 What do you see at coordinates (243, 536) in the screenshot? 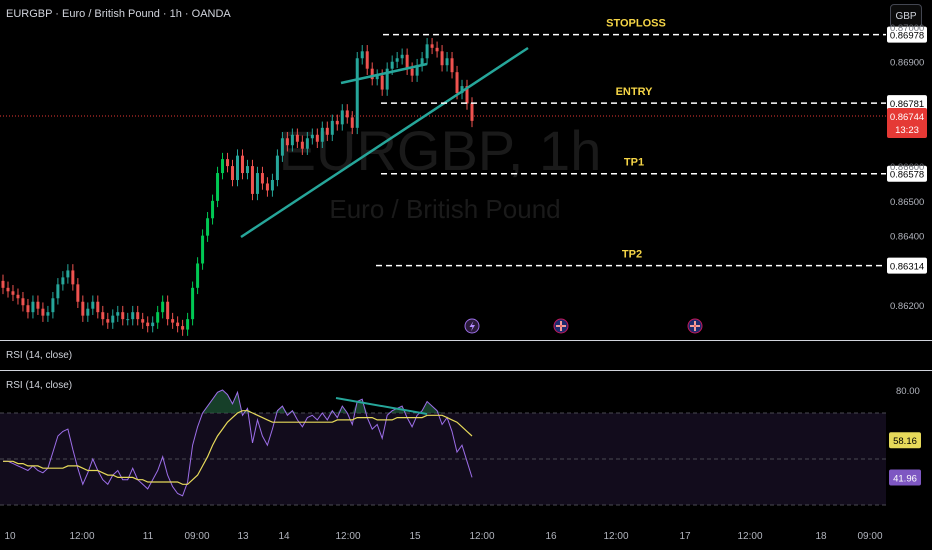
I see `x-tick-label: 13` at bounding box center [243, 536].